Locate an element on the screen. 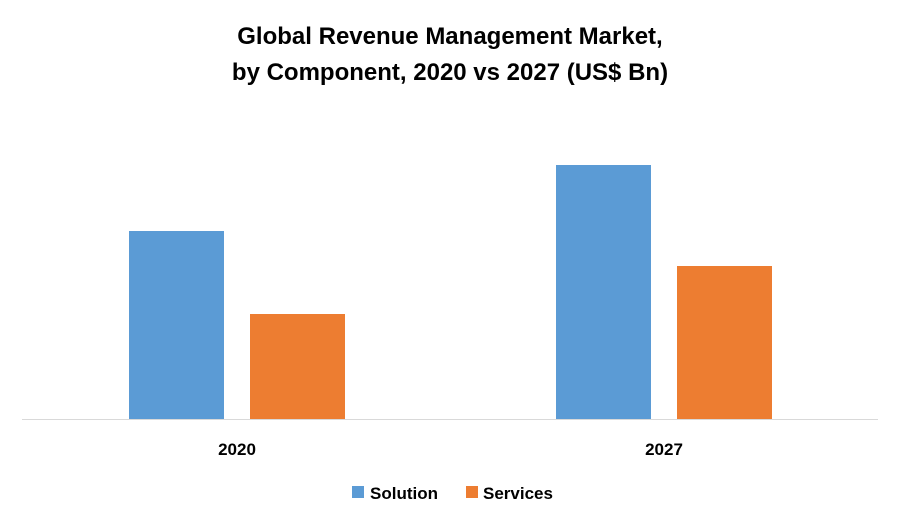 The width and height of the screenshot is (900, 530). chart-title-line-1: Global Revenue Management Market, is located at coordinates (449, 36).